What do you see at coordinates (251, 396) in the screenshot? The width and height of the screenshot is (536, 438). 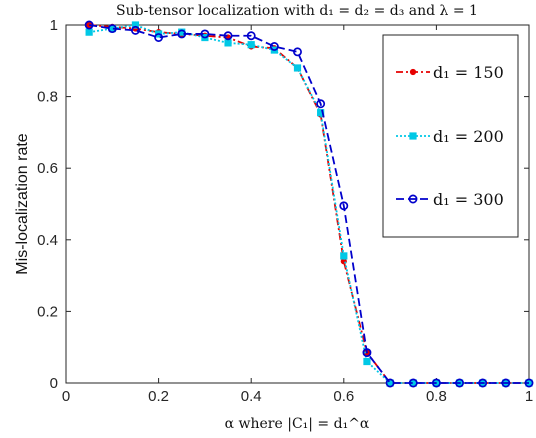 I see `x-tick-label: 0.4` at bounding box center [251, 396].